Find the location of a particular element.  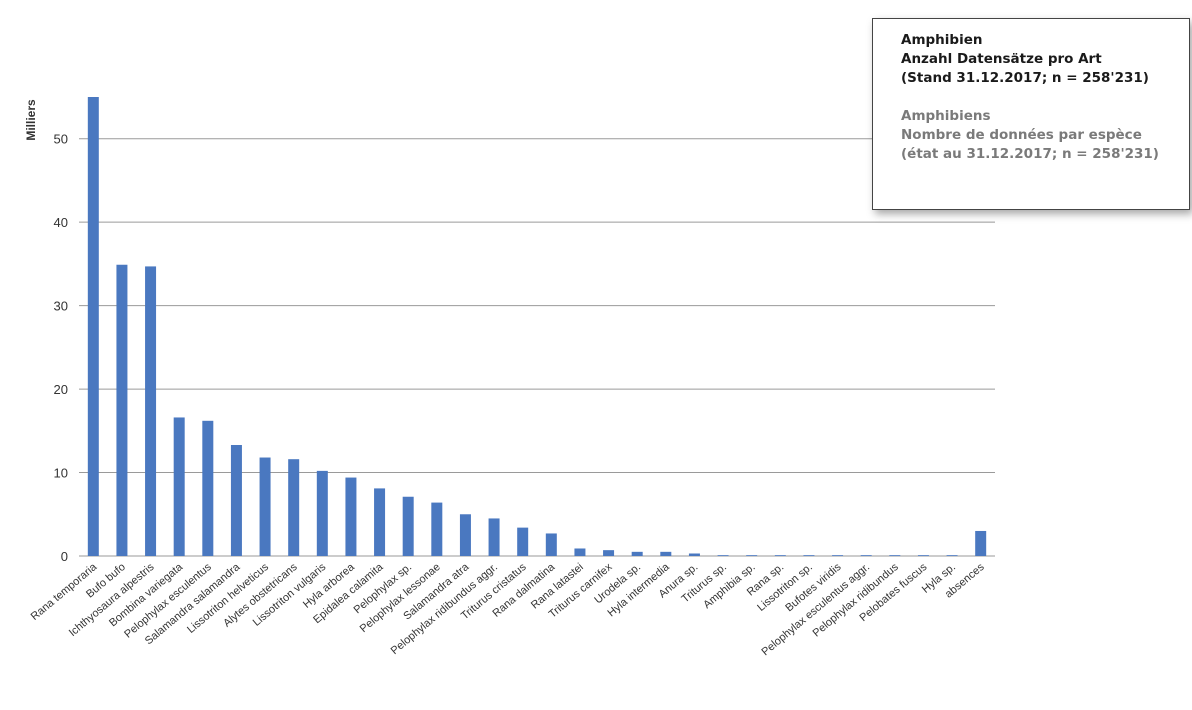

y-tick-label: 20 is located at coordinates (61, 389).